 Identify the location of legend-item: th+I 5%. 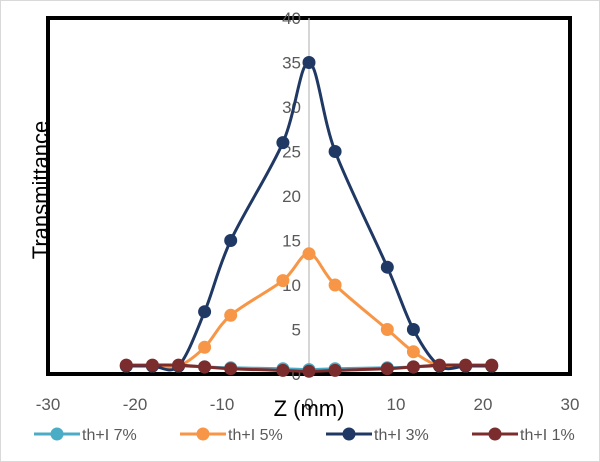
(231, 435).